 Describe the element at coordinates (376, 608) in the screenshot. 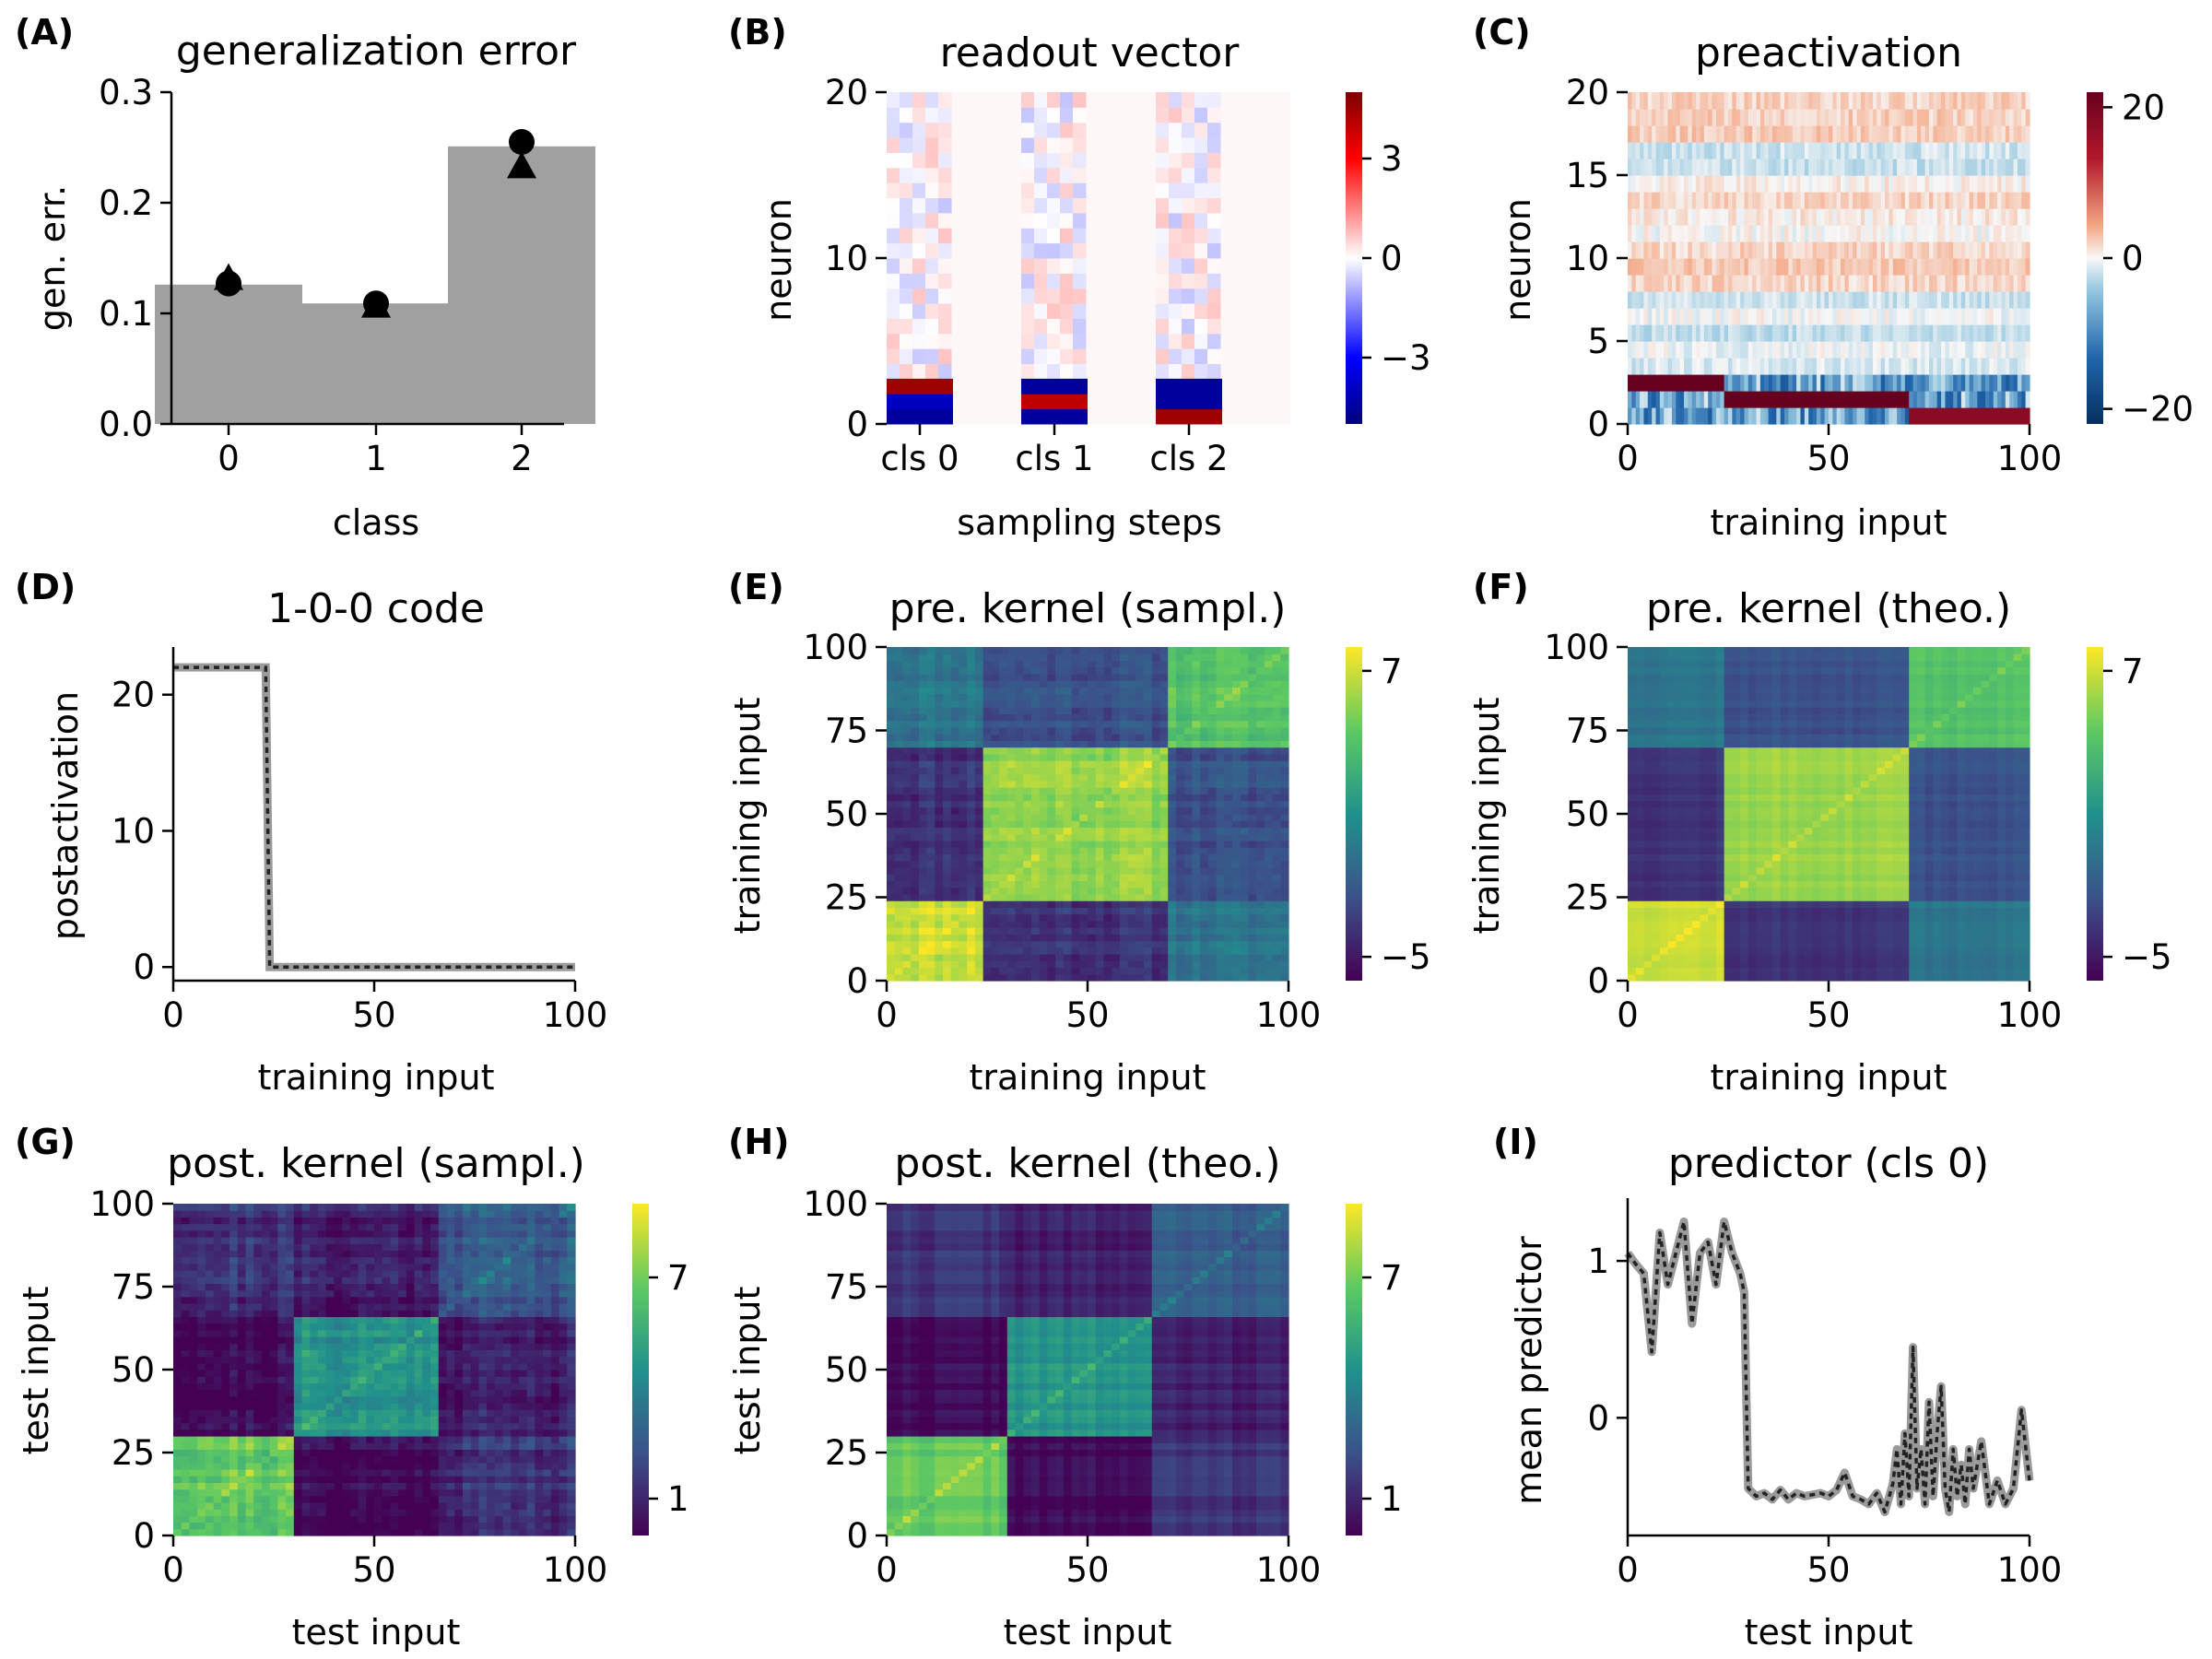

I see `chart-title-d: 1-0-0 code` at that location.